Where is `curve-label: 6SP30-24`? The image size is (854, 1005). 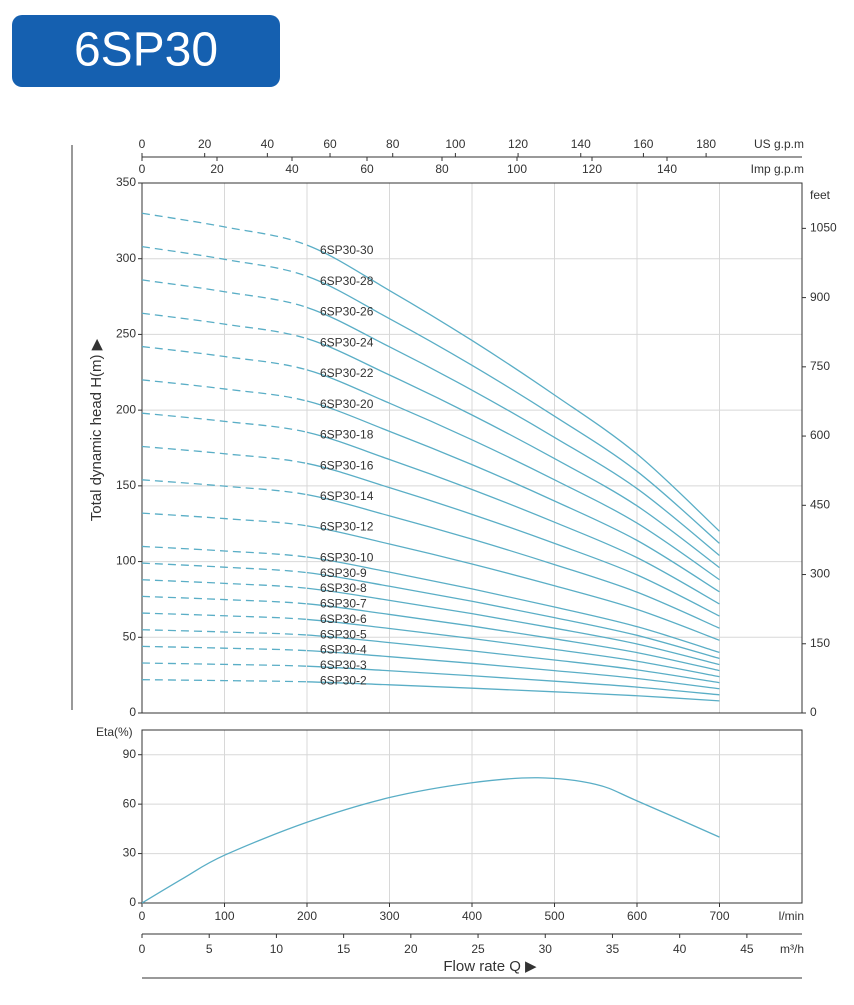 curve-label: 6SP30-24 is located at coordinates (347, 342).